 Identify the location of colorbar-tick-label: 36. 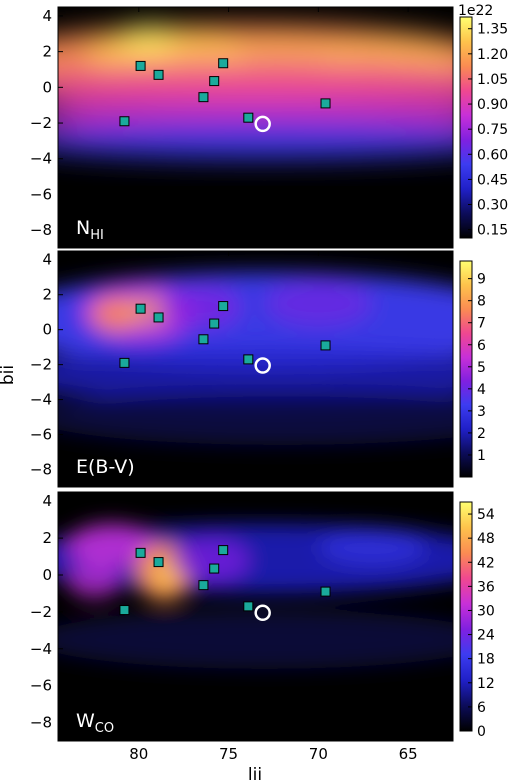
(486, 587).